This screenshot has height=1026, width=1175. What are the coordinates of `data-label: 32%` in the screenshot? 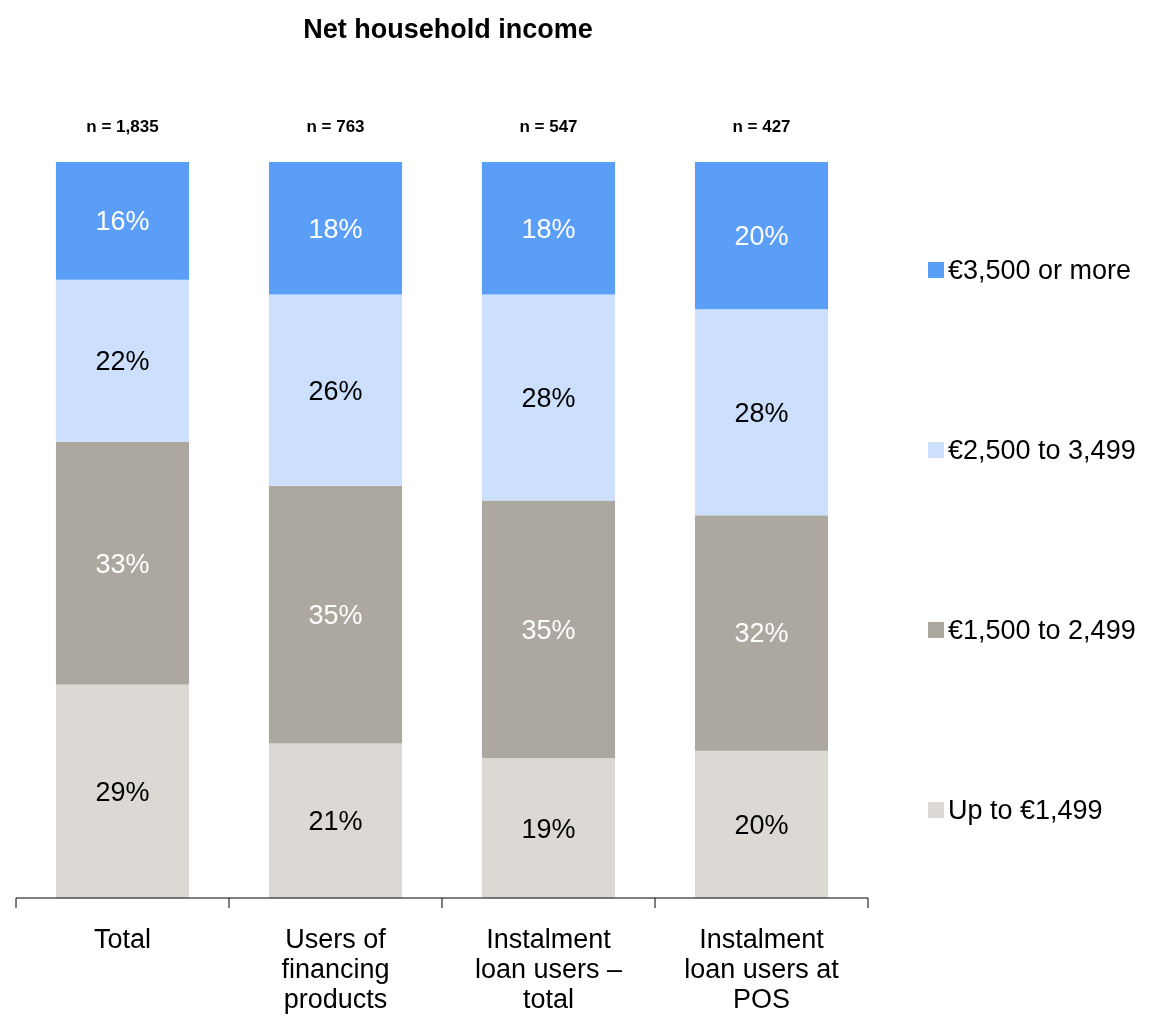 It's located at (761, 633).